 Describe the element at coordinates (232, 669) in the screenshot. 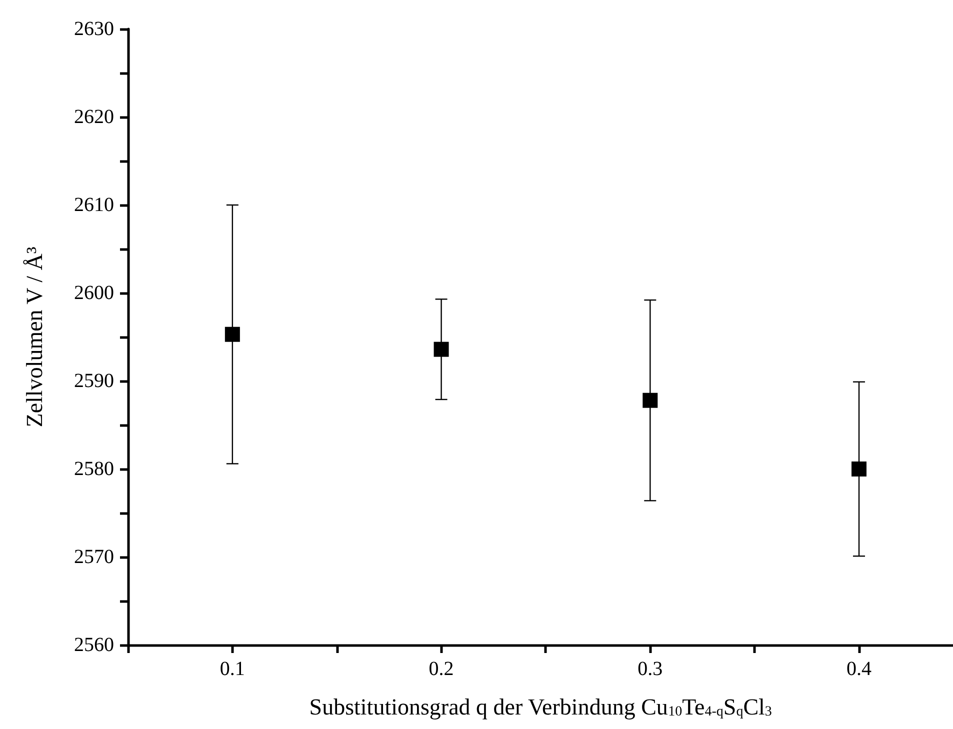

I see `x-tick-label: 0.1` at that location.